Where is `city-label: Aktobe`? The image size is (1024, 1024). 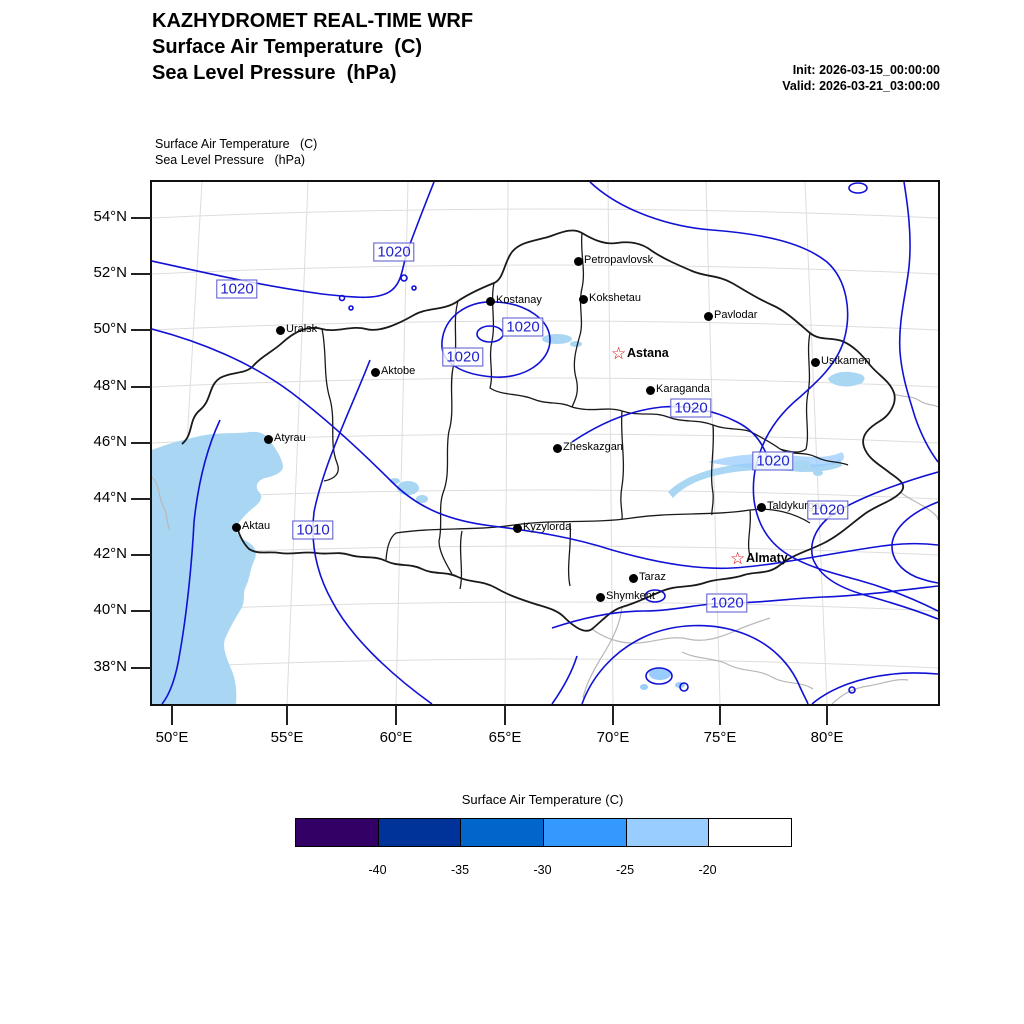
city-label: Aktobe is located at coordinates (398, 371).